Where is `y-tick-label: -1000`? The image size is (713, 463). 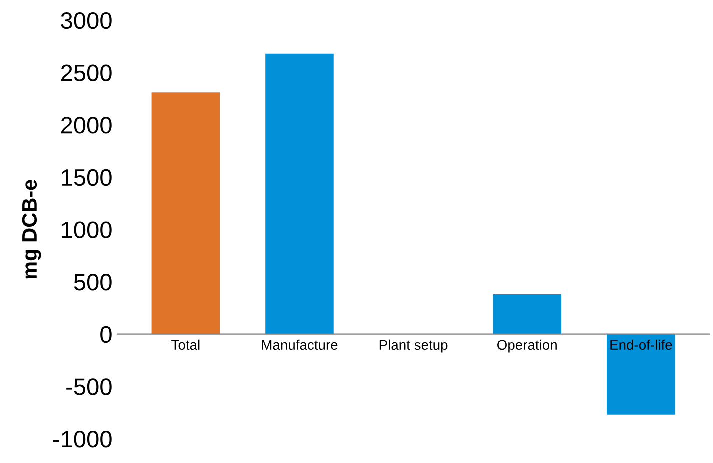 y-tick-label: -1000 is located at coordinates (82, 439).